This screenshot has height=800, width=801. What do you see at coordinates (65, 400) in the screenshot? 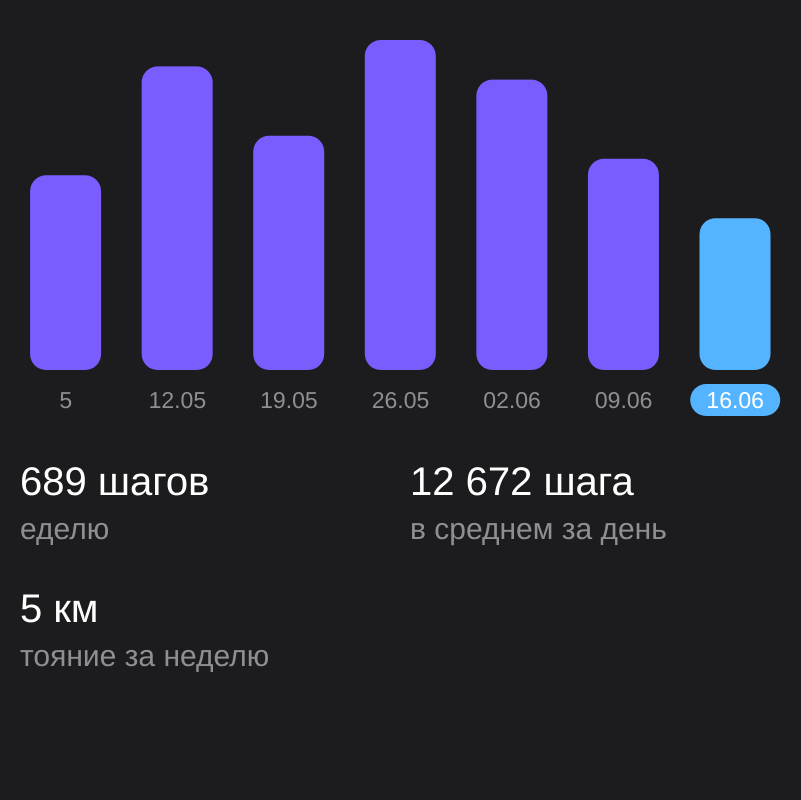
I see `x-tick-label: 5` at bounding box center [65, 400].